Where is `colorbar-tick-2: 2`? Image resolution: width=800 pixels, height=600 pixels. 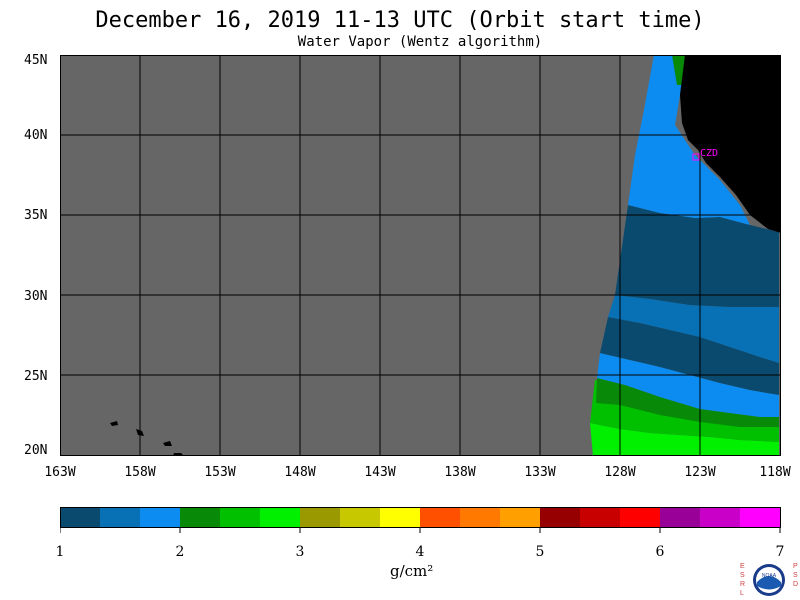 colorbar-tick-2: 2 is located at coordinates (180, 552).